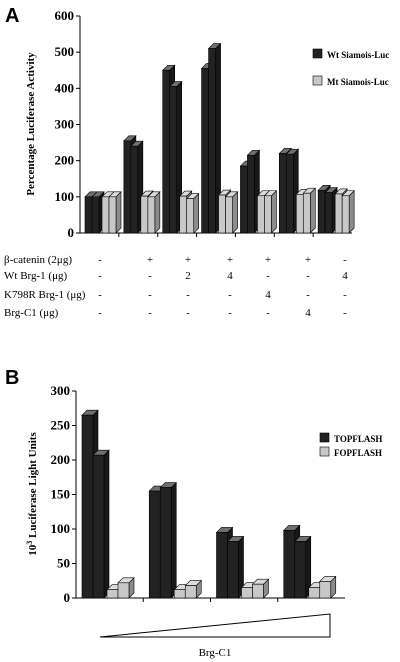 Image resolution: width=400 pixels, height=662 pixels. What do you see at coordinates (358, 55) in the screenshot?
I see `panel-a-legend-label: Wt Siamois-Luc` at bounding box center [358, 55].